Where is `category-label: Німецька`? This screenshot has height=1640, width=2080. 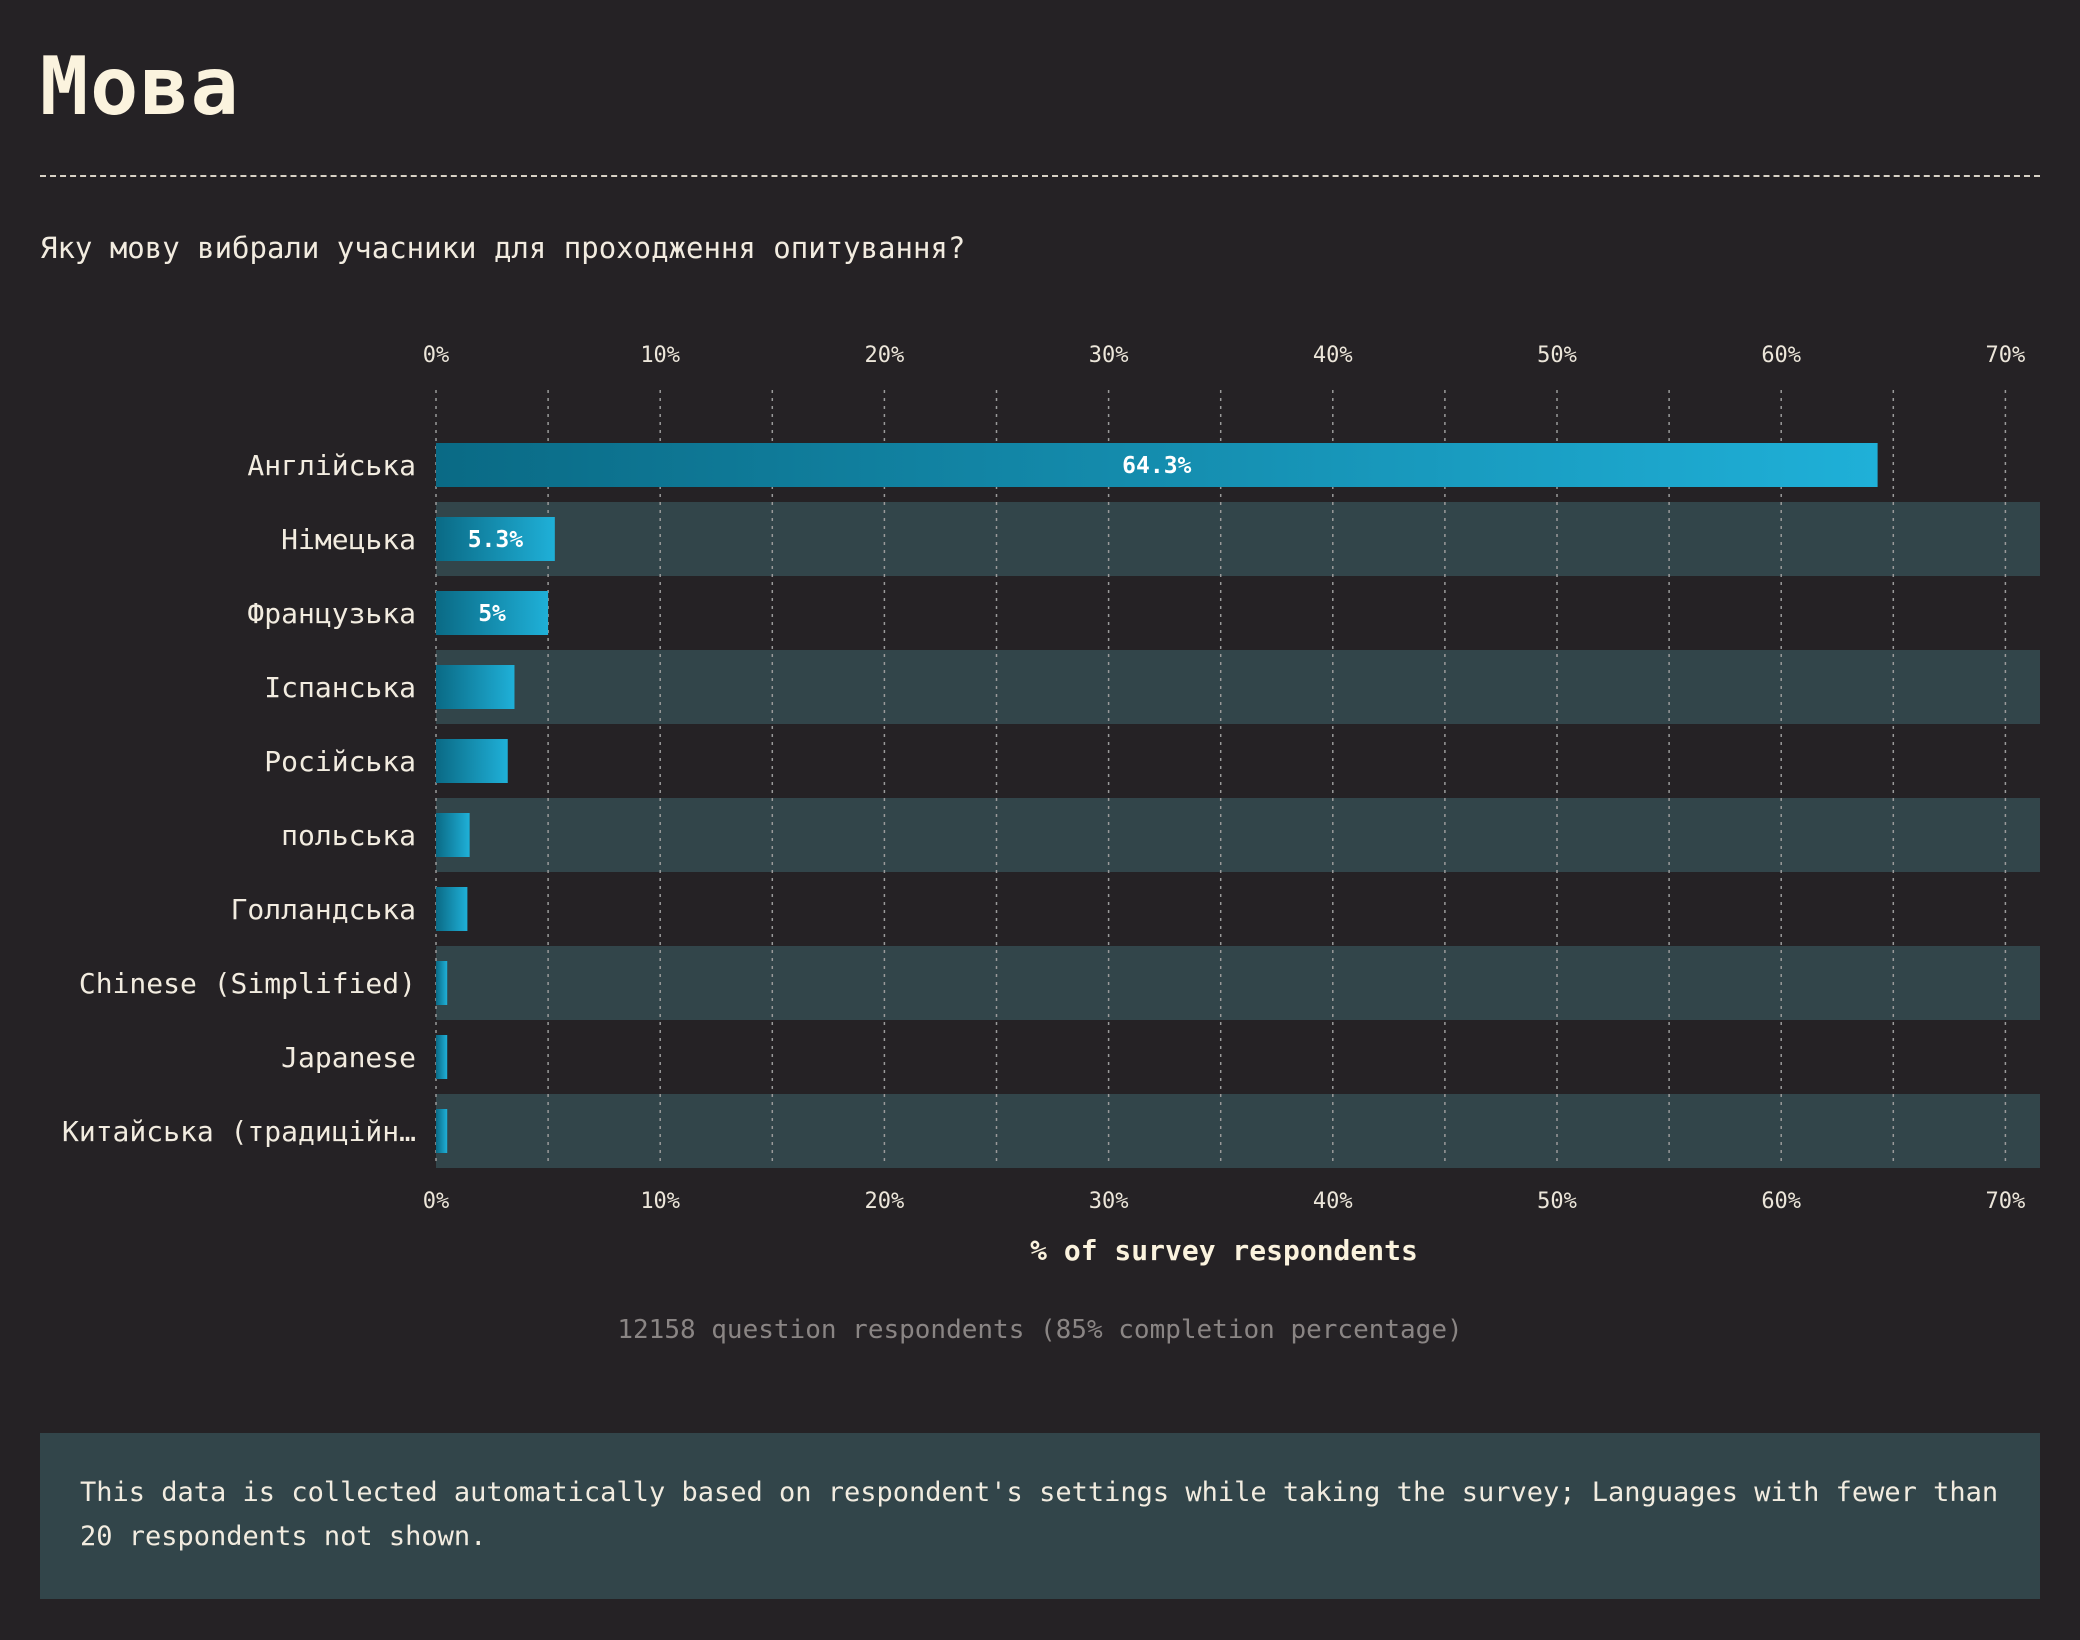
category-label: Німецька is located at coordinates (348, 539).